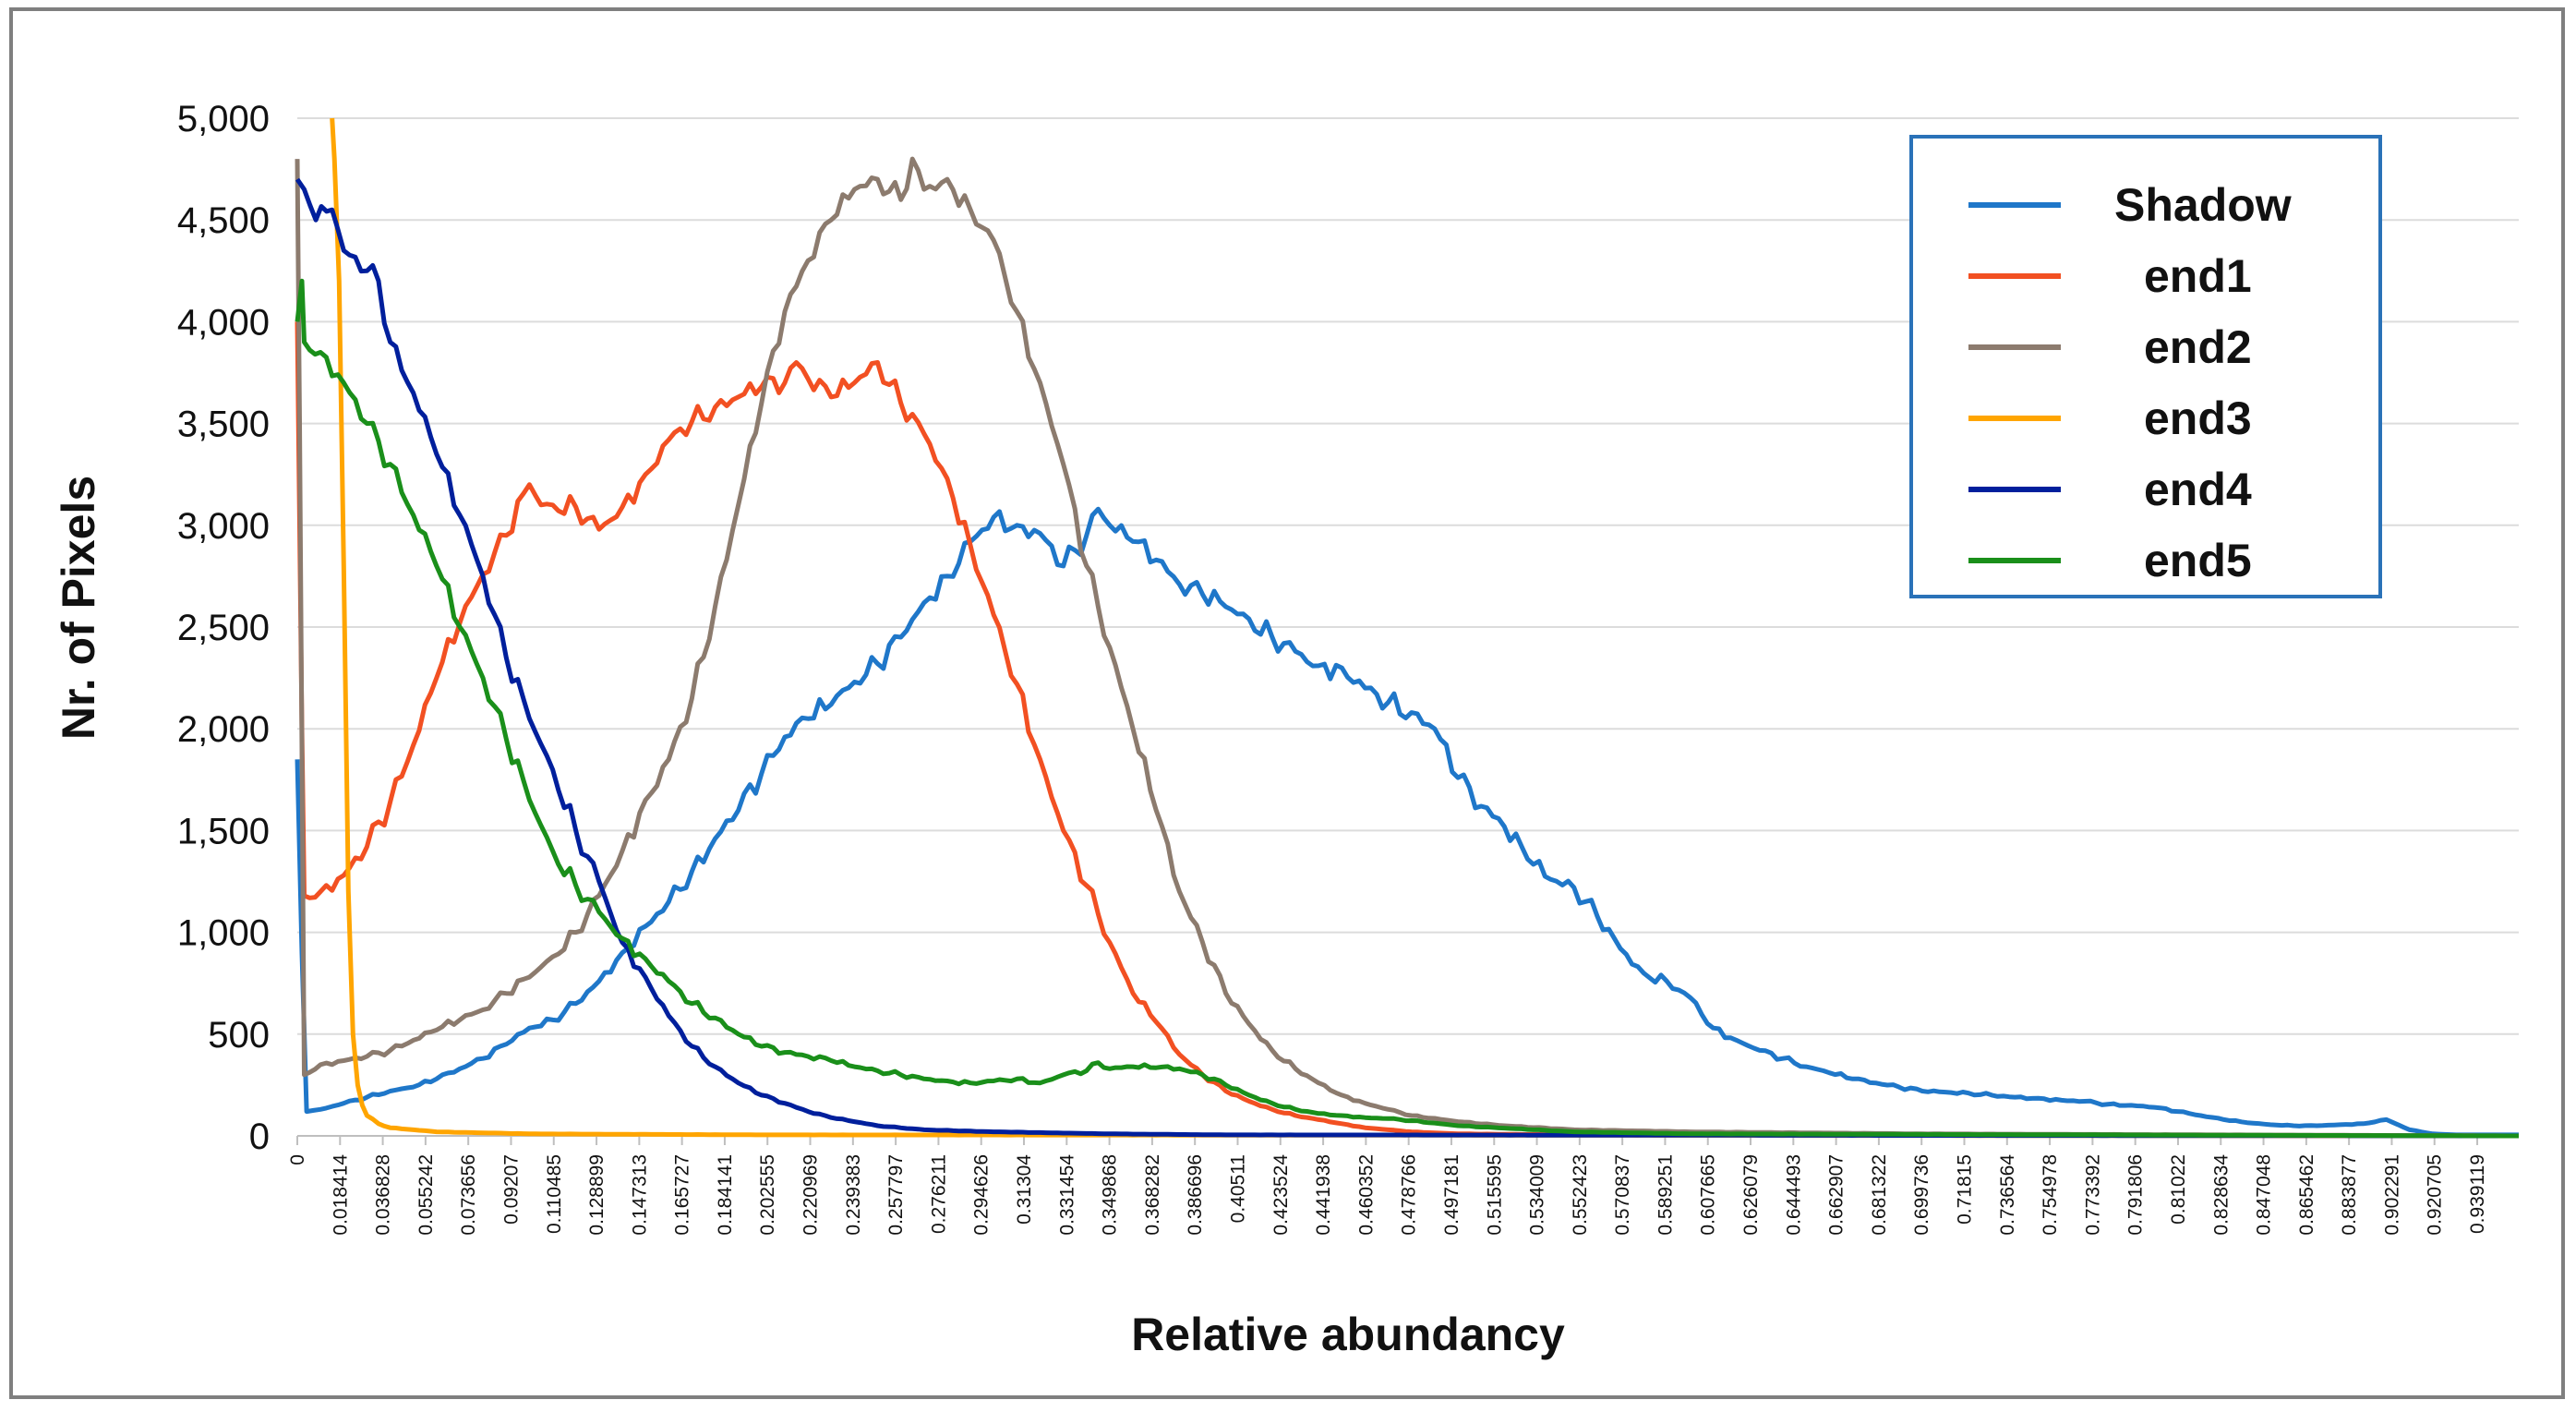  Describe the element at coordinates (982, 1195) in the screenshot. I see `x-tick-label: 0.294626` at that location.